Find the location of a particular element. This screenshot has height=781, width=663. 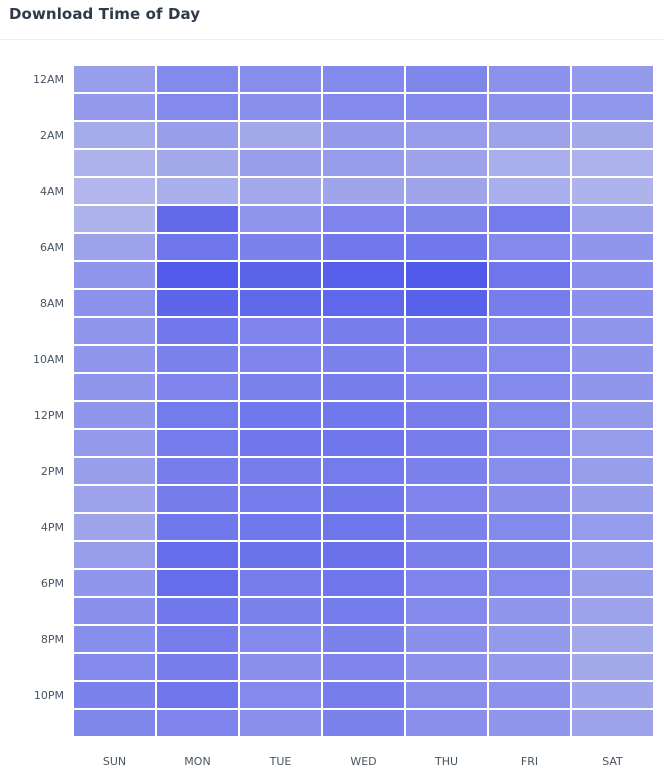

y-tick-label: 10PM is located at coordinates (49, 695).